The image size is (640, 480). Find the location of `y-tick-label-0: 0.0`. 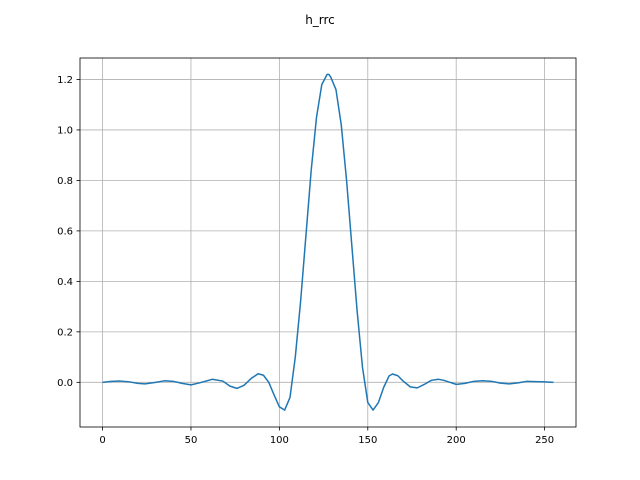

y-tick-label-0: 0.0 is located at coordinates (65, 383).